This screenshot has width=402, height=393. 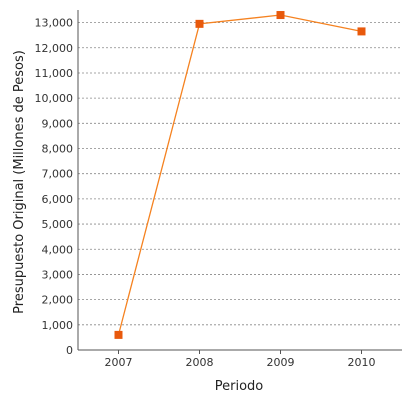 What do you see at coordinates (58, 149) in the screenshot?
I see `y-tick-label: 8,000` at bounding box center [58, 149].